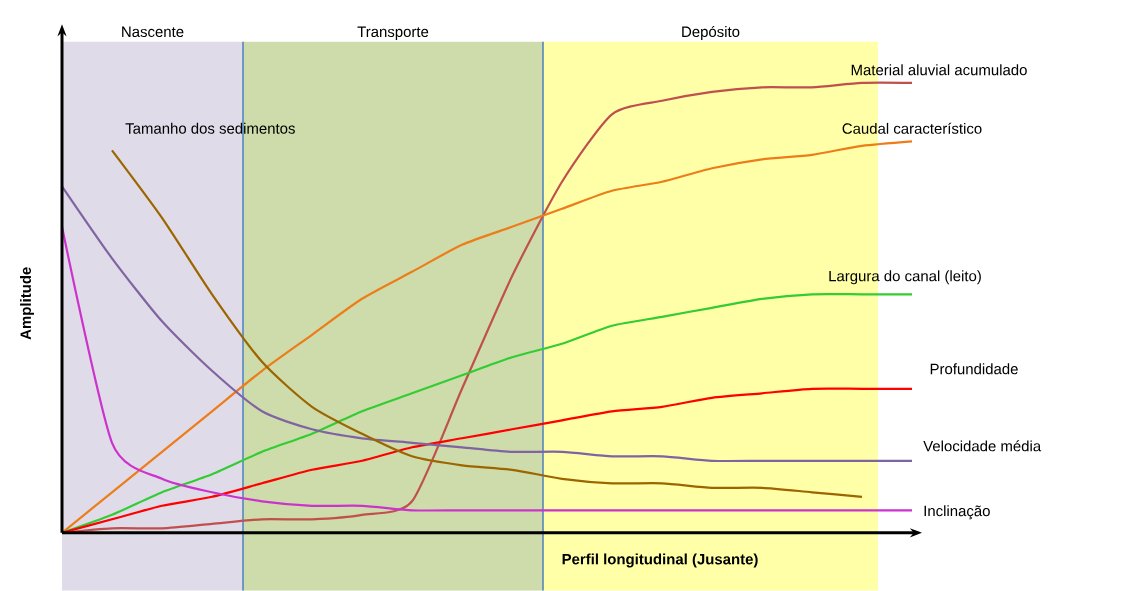 The width and height of the screenshot is (1125, 591). Describe the element at coordinates (27, 303) in the screenshot. I see `y-axis-title: Amplitude` at that location.